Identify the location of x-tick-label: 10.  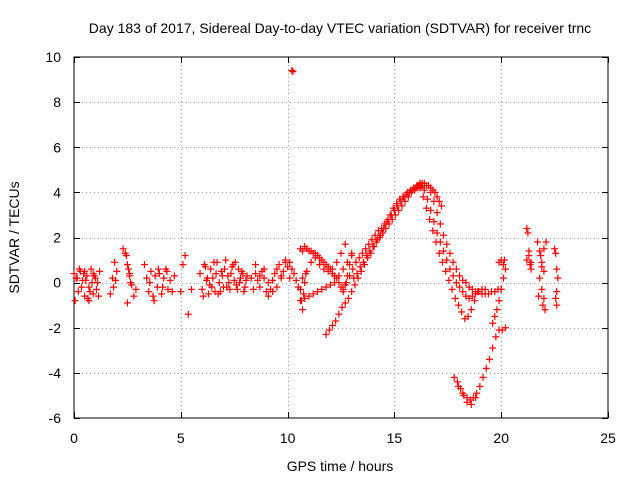
(288, 438).